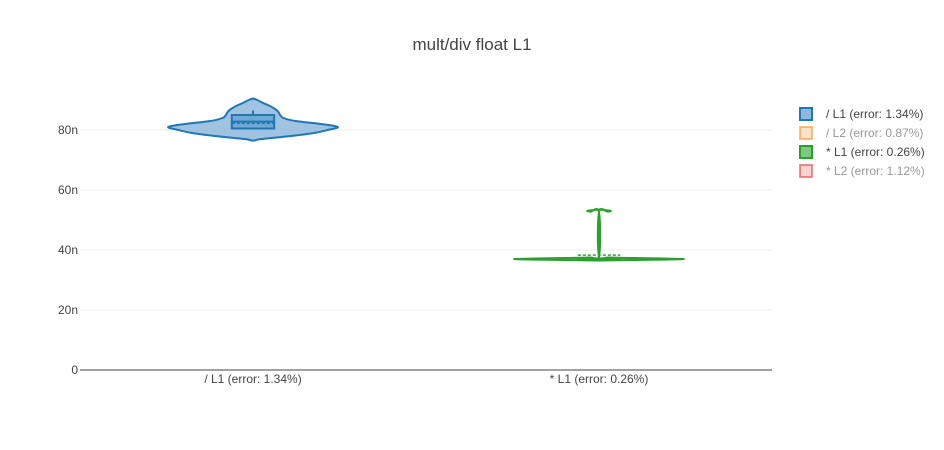 Image resolution: width=944 pixels, height=450 pixels. What do you see at coordinates (252, 379) in the screenshot?
I see `x-tick-label: / L1 (error: 1.34%)` at bounding box center [252, 379].